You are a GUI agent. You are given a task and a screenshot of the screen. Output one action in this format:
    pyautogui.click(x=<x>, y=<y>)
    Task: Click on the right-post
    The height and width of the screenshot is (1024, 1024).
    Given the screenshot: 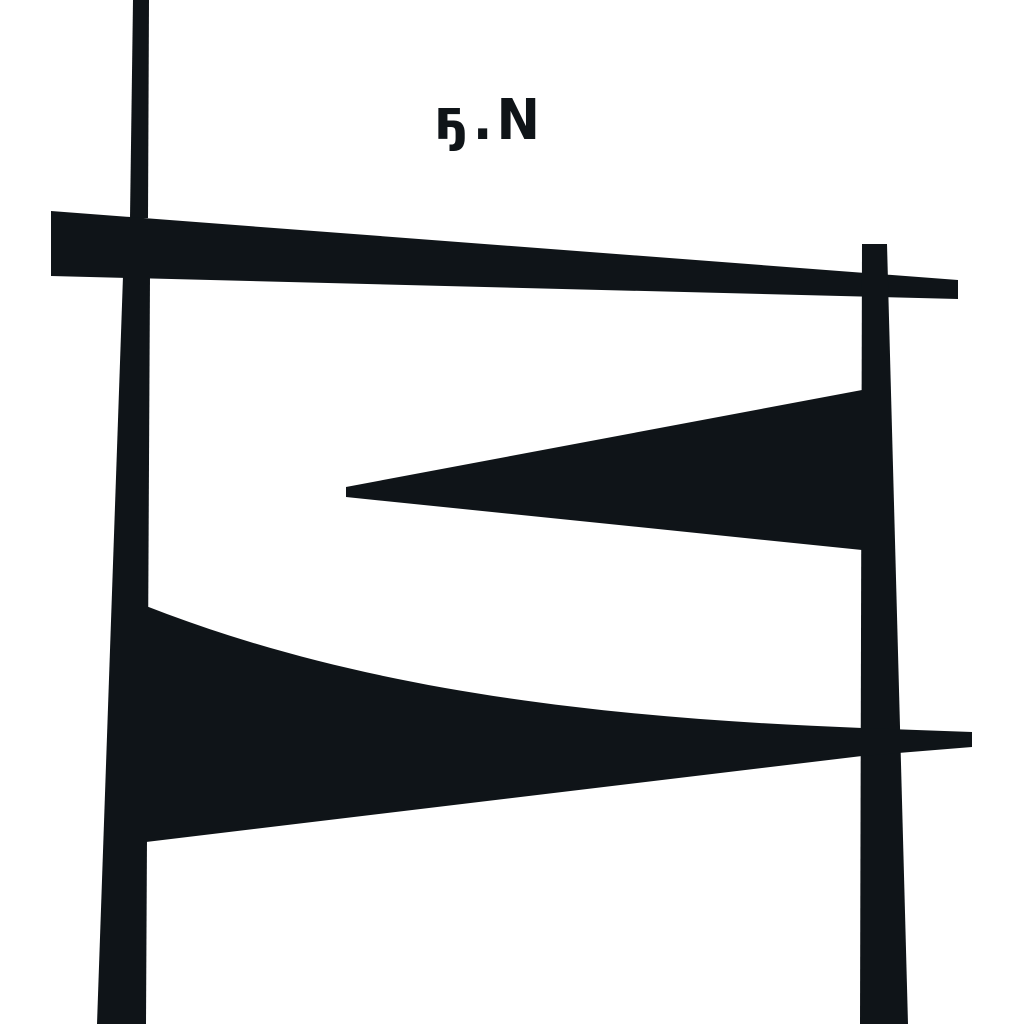 What is the action you would take?
    pyautogui.click(x=884, y=634)
    